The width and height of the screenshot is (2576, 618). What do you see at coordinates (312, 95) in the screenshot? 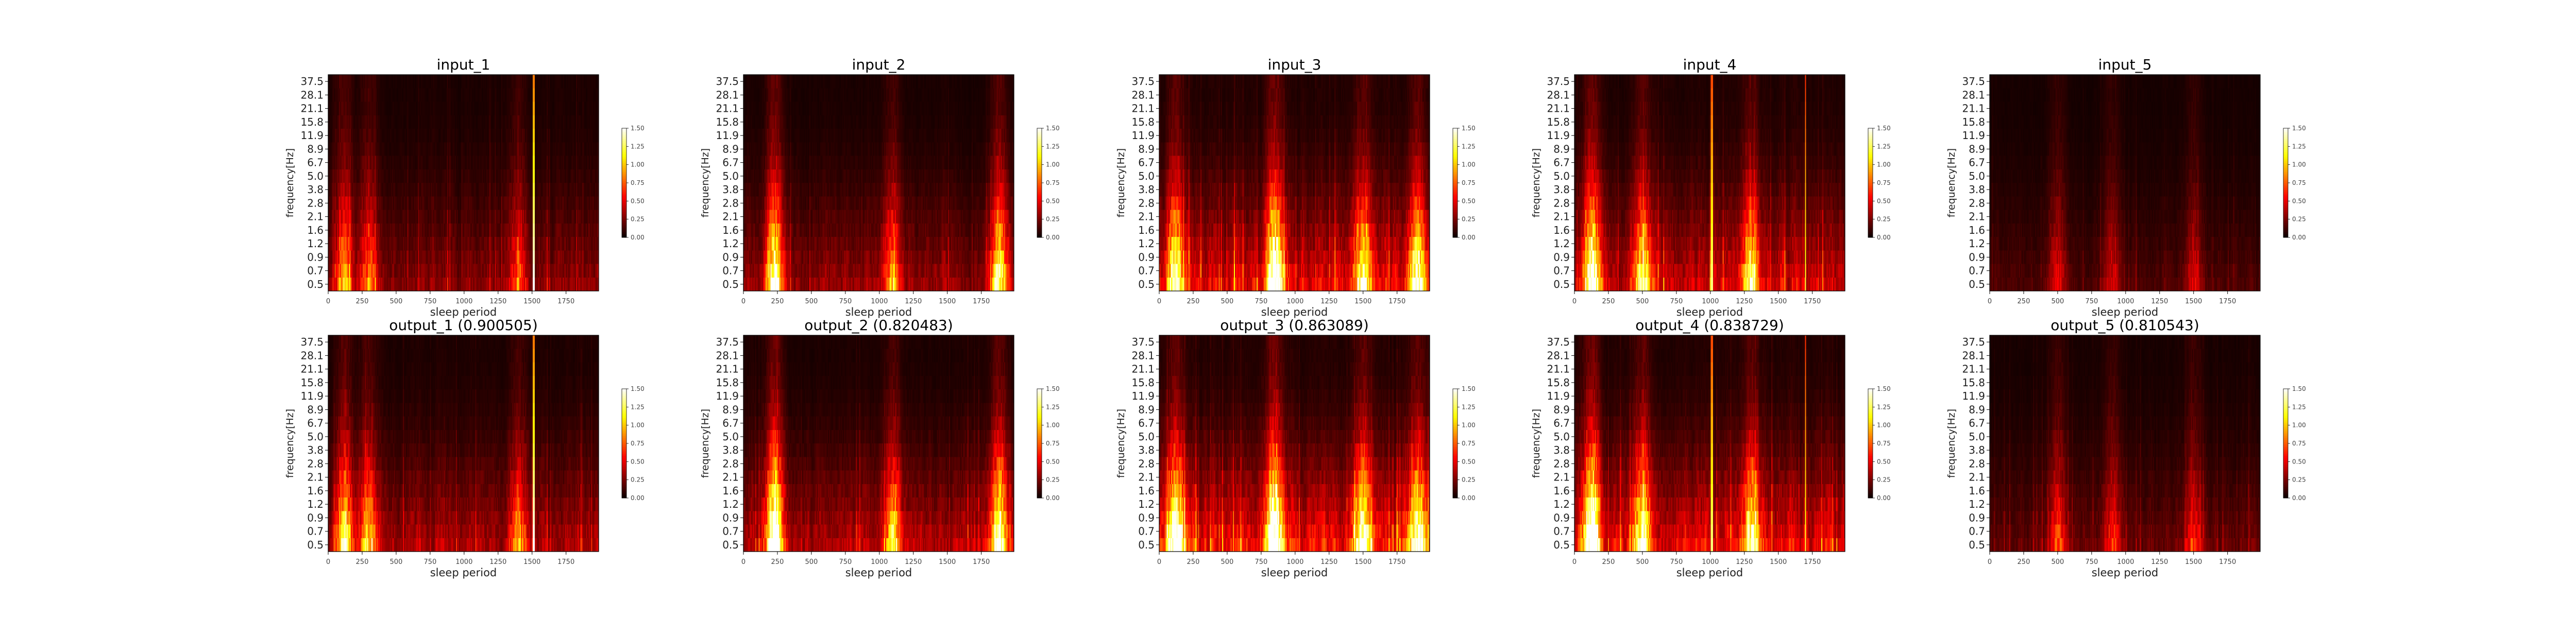
I see `y-tick-label: 28.1` at bounding box center [312, 95].